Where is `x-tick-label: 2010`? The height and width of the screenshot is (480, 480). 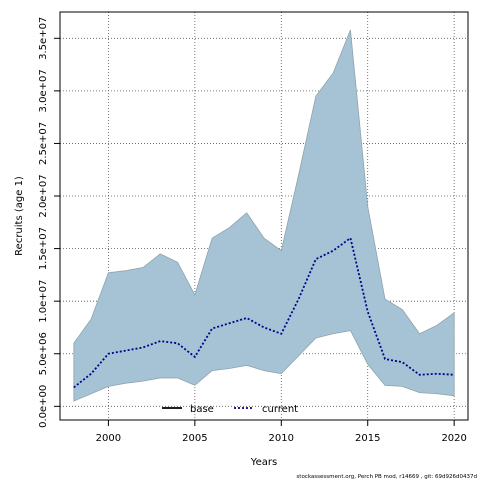 x-tick-label: 2010 is located at coordinates (281, 438).